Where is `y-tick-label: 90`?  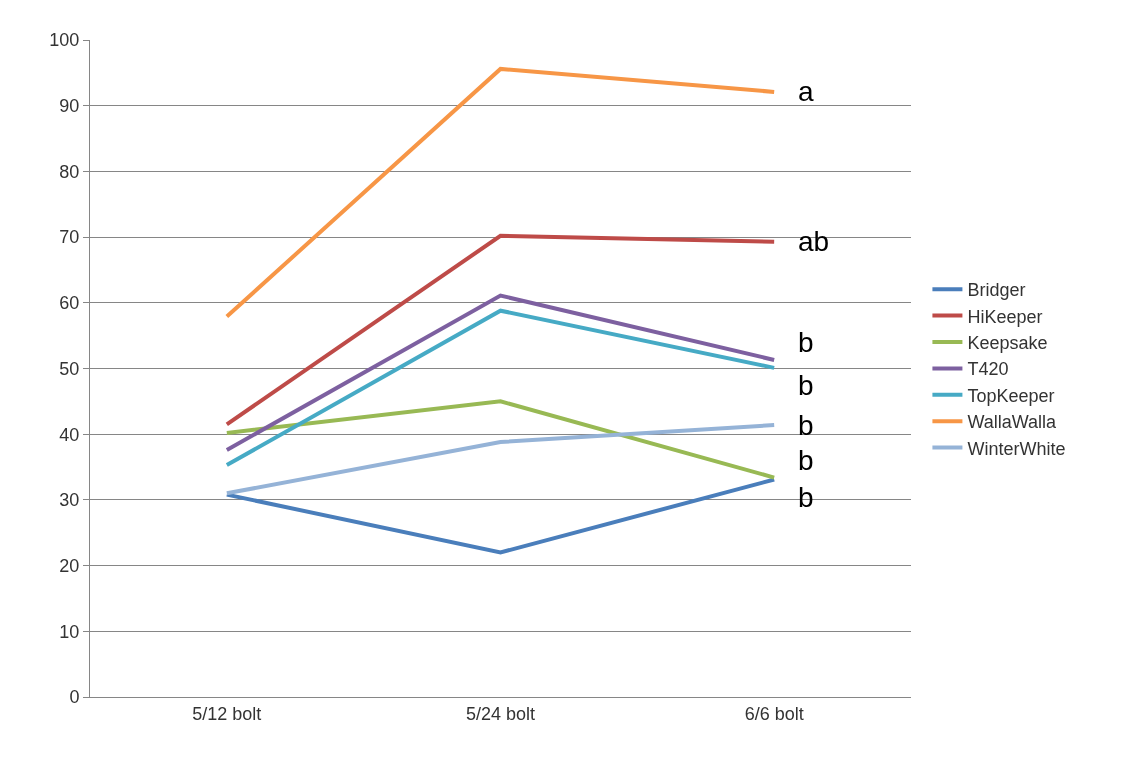 y-tick-label: 90 is located at coordinates (69, 106).